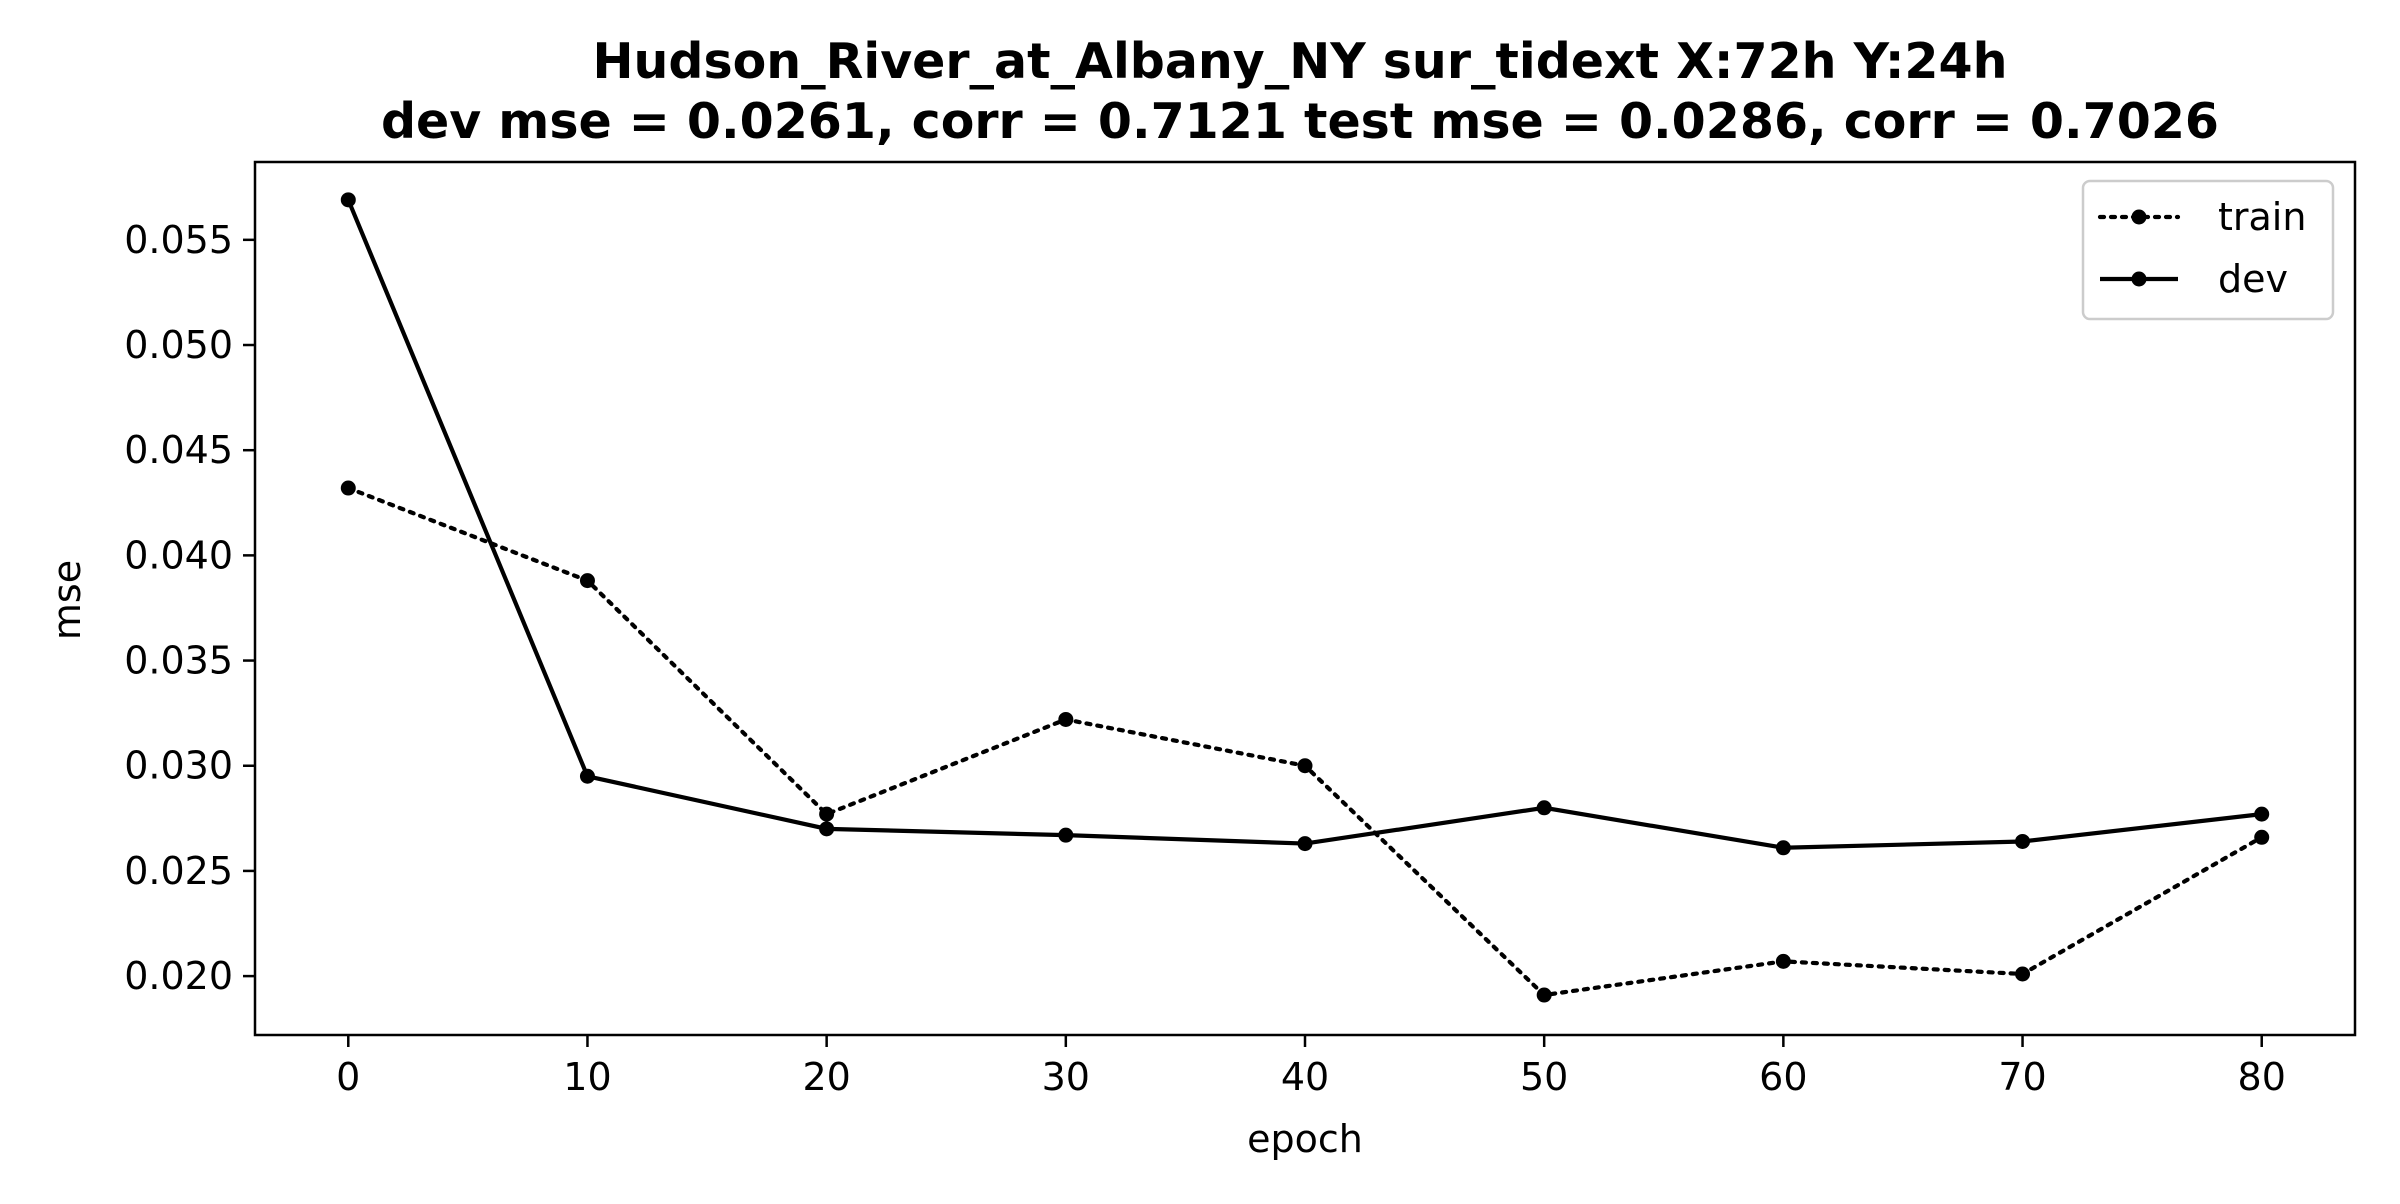  I want to click on x-tick-label: 20, so click(826, 1077).